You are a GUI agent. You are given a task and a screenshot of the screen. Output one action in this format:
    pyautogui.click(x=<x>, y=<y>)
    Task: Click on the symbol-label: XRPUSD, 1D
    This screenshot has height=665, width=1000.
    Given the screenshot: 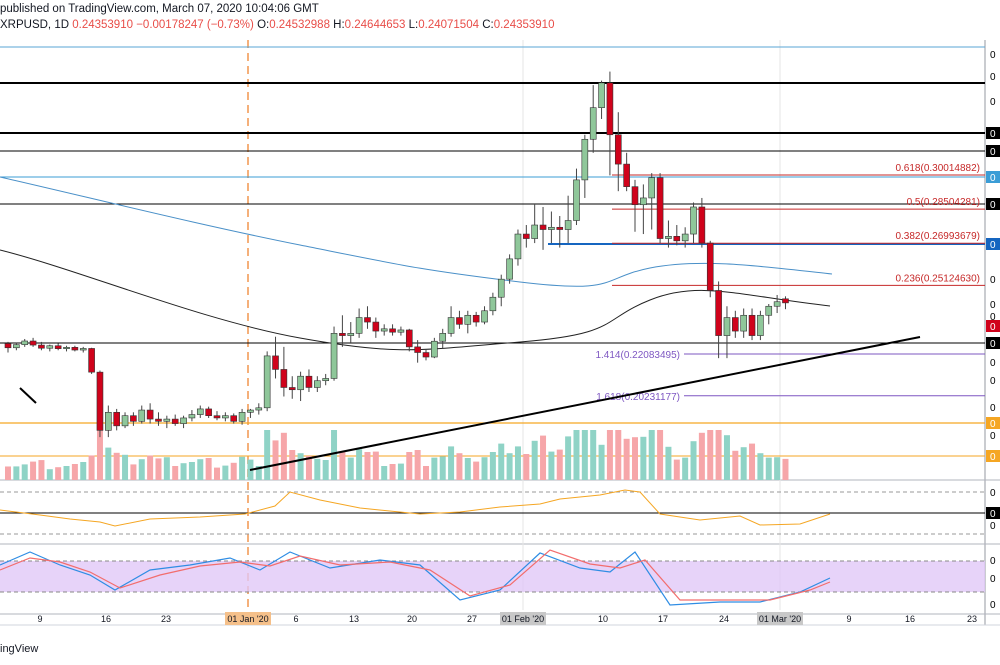 What is the action you would take?
    pyautogui.click(x=35, y=25)
    